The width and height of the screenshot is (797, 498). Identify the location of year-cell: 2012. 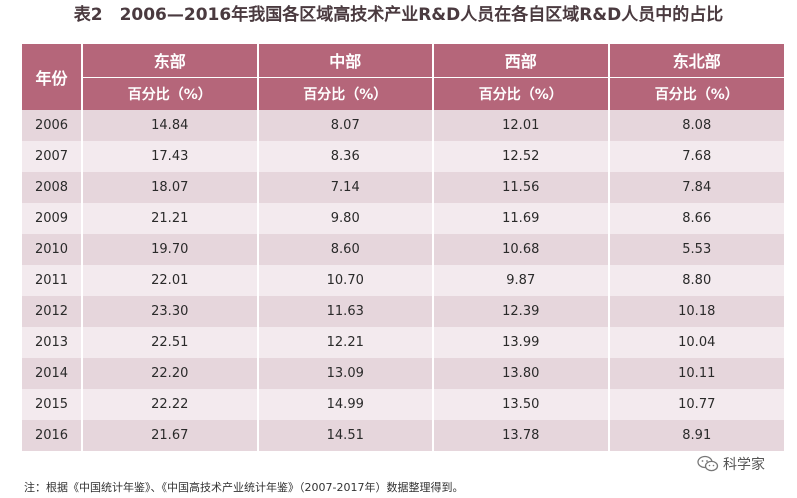
(52, 311).